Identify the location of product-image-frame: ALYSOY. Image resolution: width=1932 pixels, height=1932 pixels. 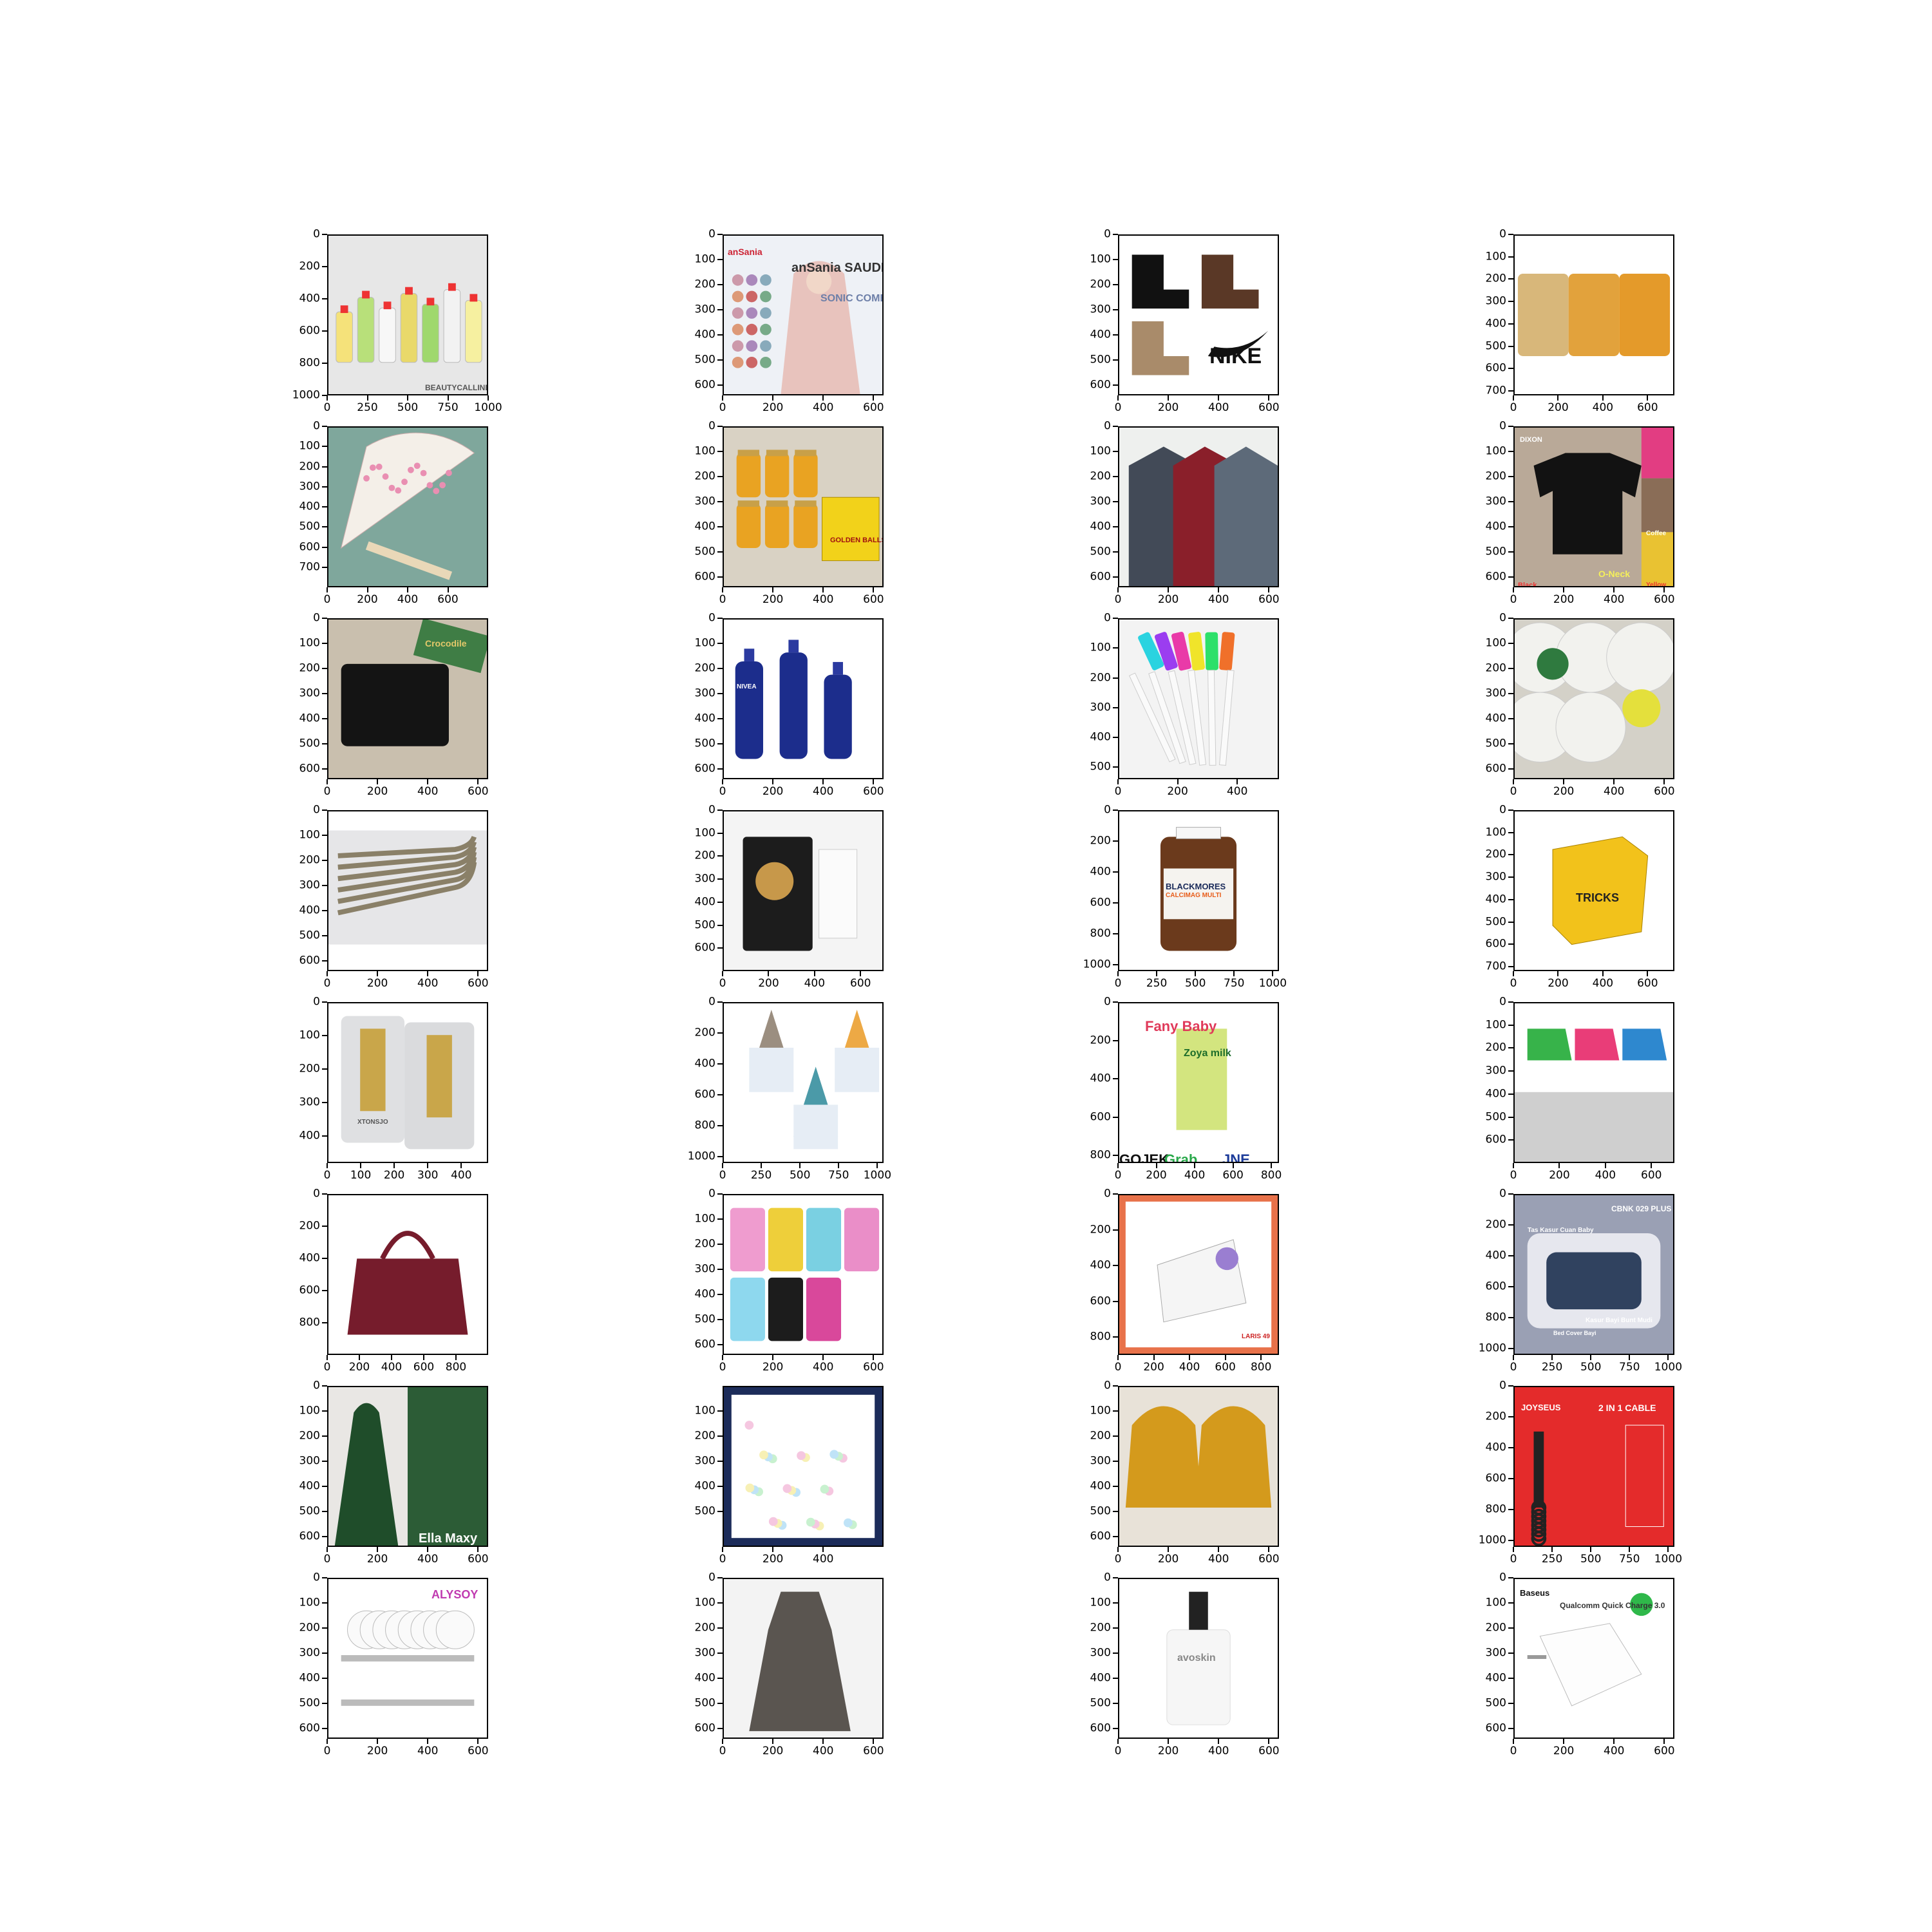
(407, 1659).